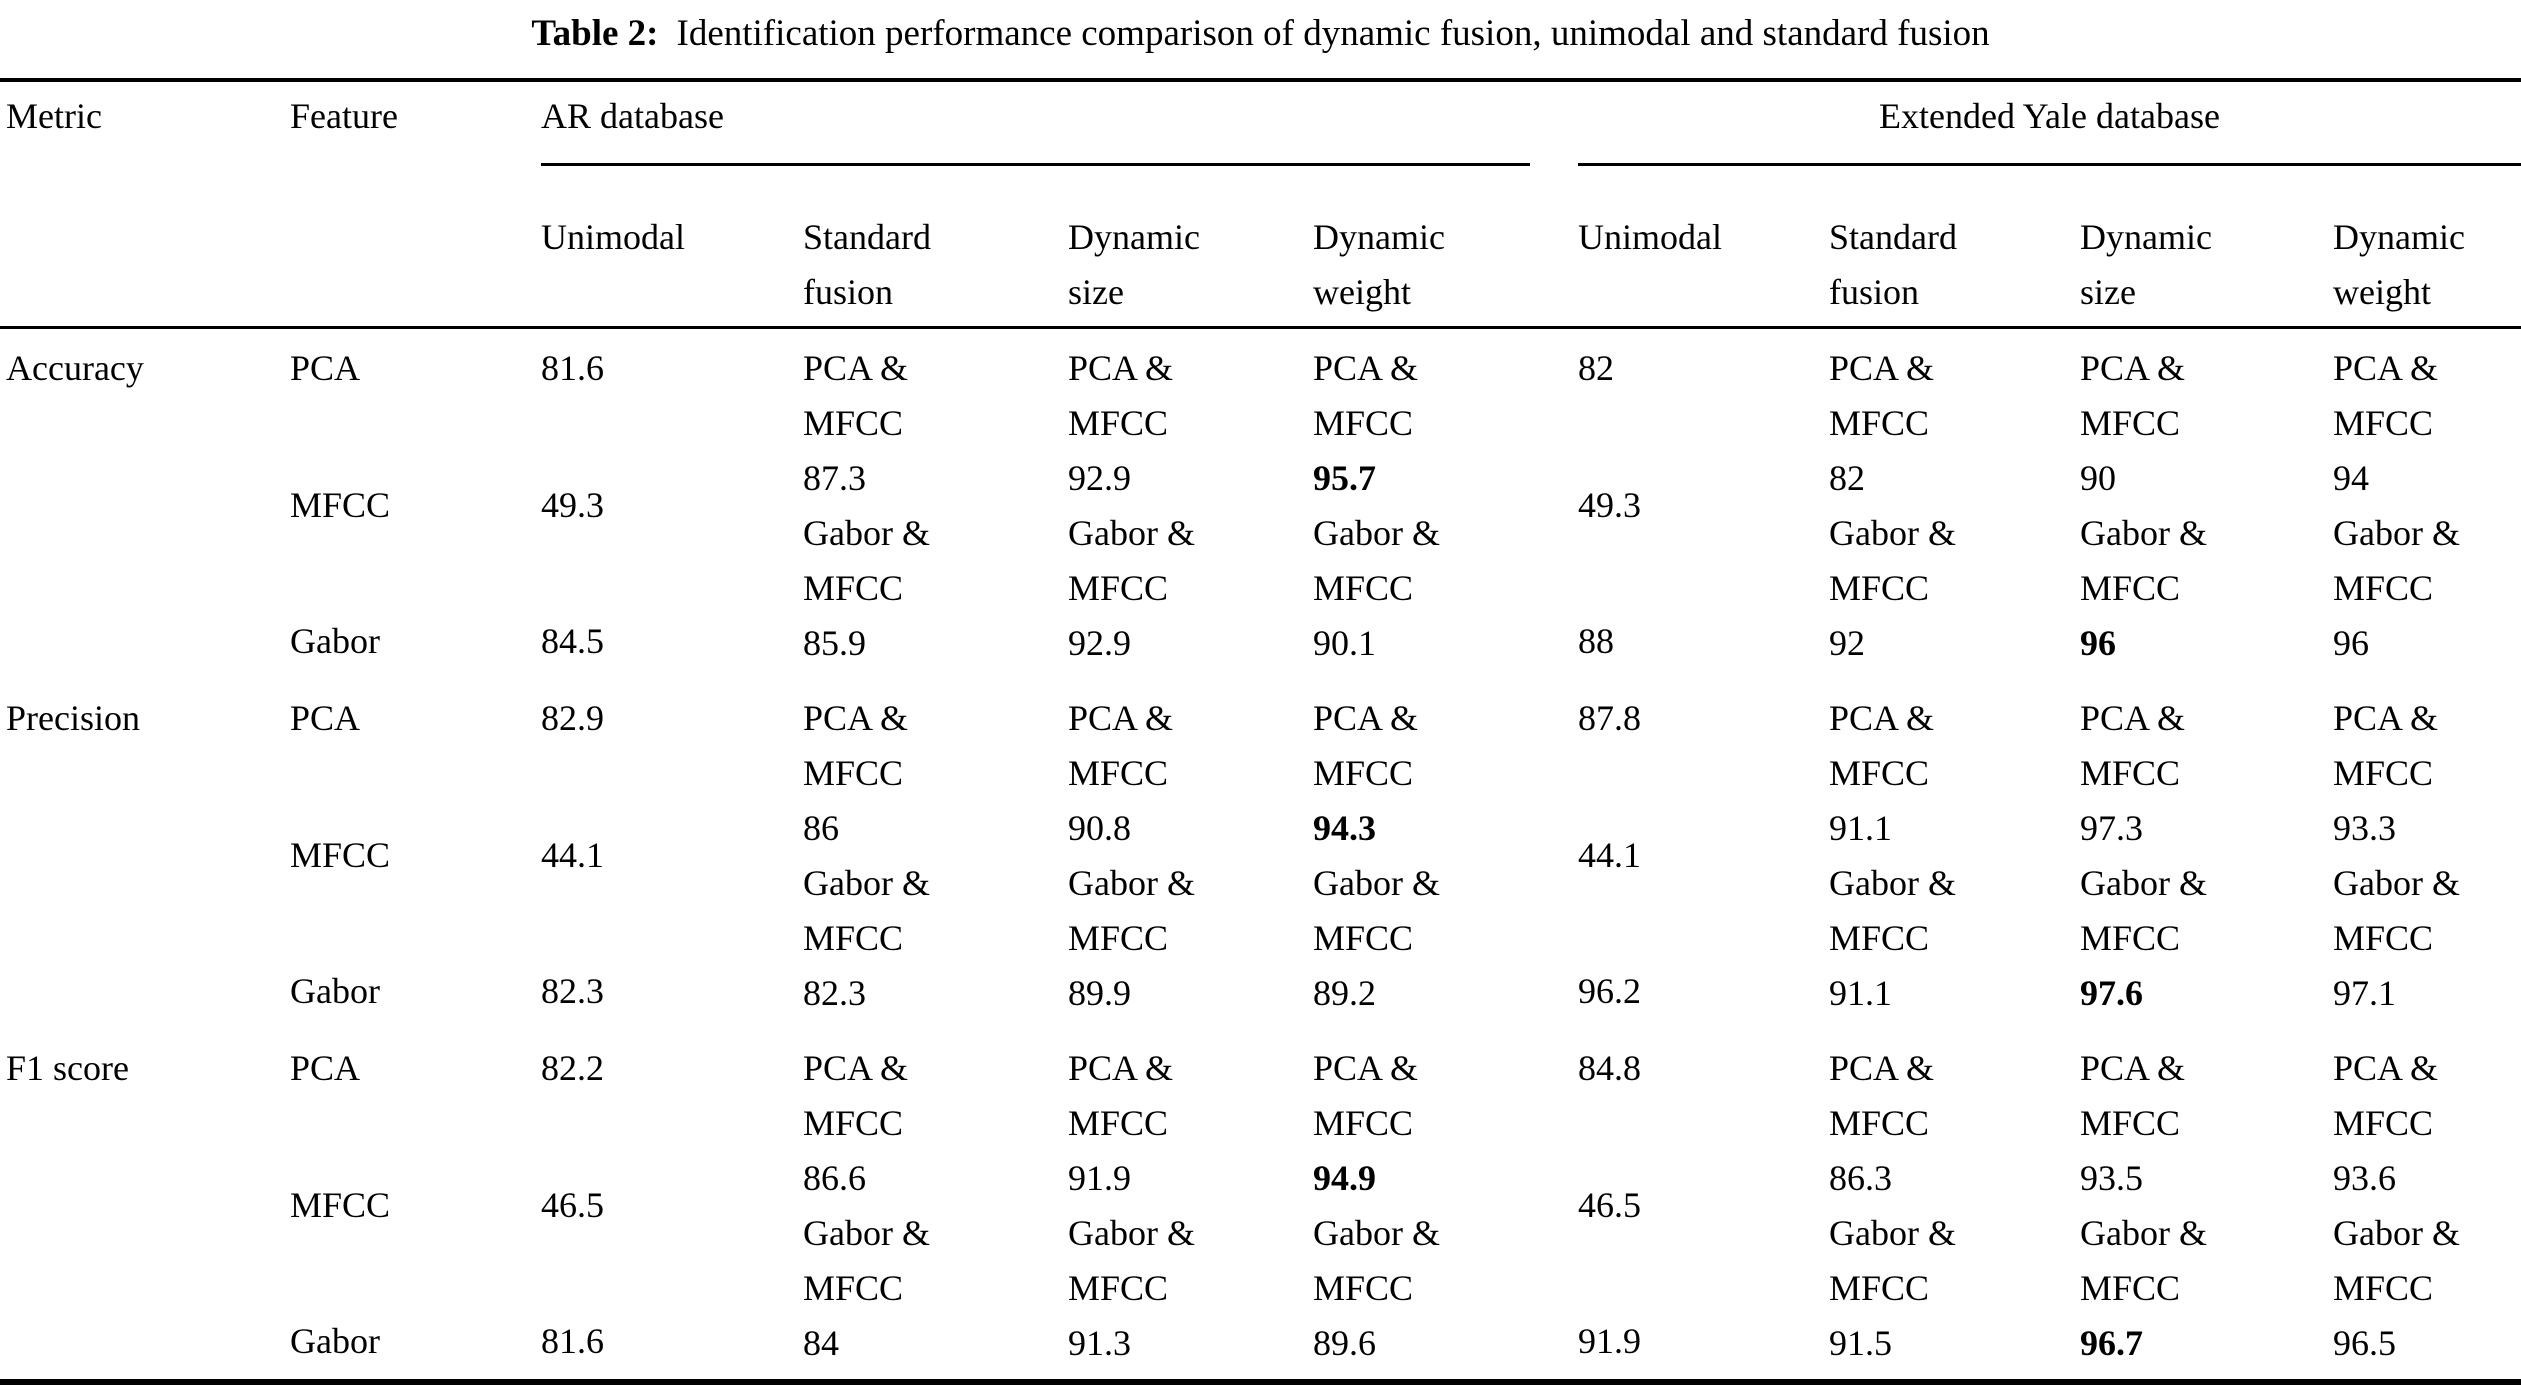 This screenshot has width=2521, height=1393. Describe the element at coordinates (1445, 588) in the screenshot. I see `fusion-pair: Gabor & MFCC 90.1` at that location.